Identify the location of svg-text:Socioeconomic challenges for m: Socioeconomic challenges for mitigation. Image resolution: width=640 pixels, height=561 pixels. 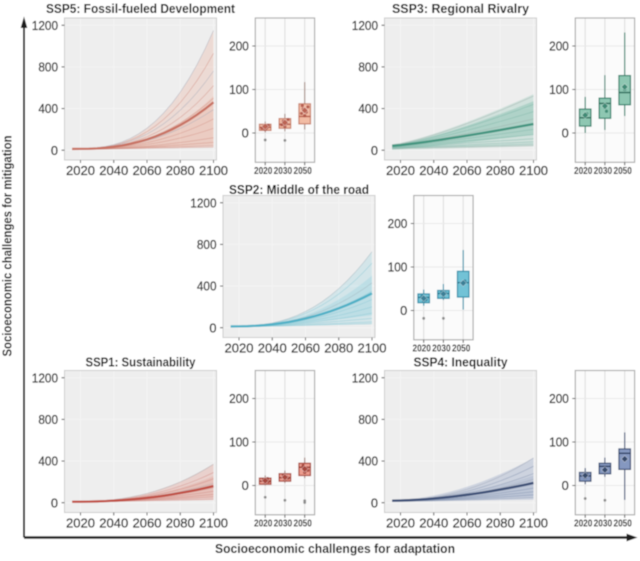
(7, 245).